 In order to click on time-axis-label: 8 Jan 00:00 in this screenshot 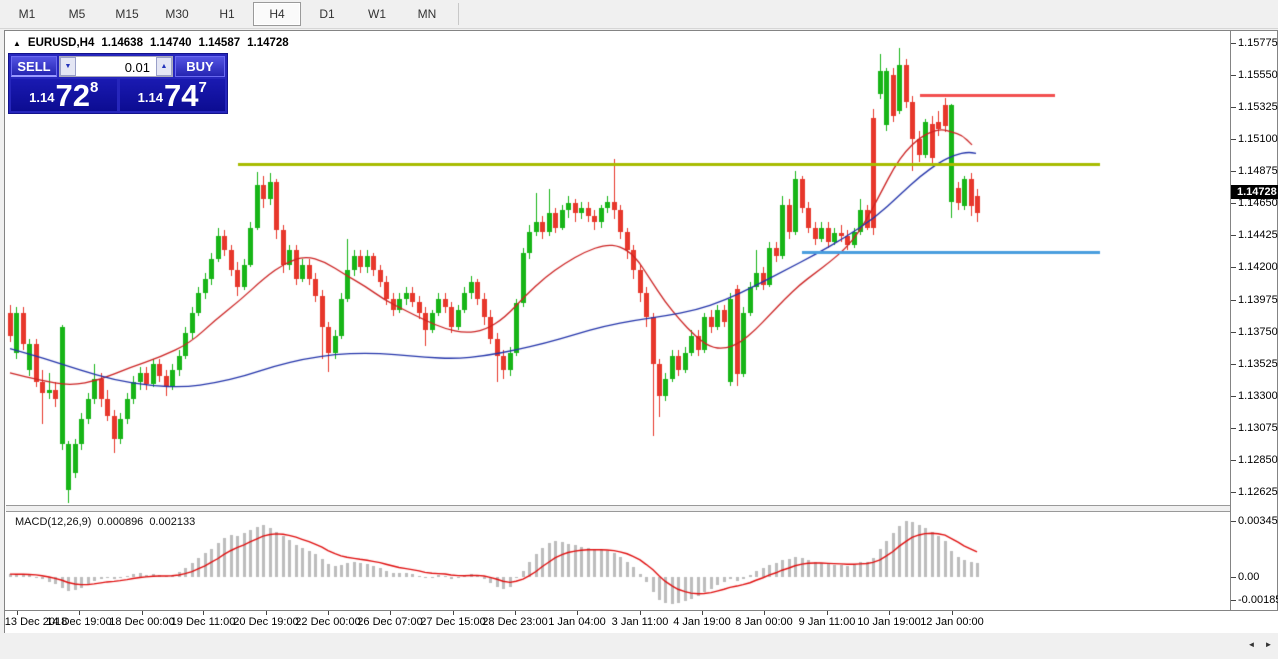, I will do `click(764, 622)`.